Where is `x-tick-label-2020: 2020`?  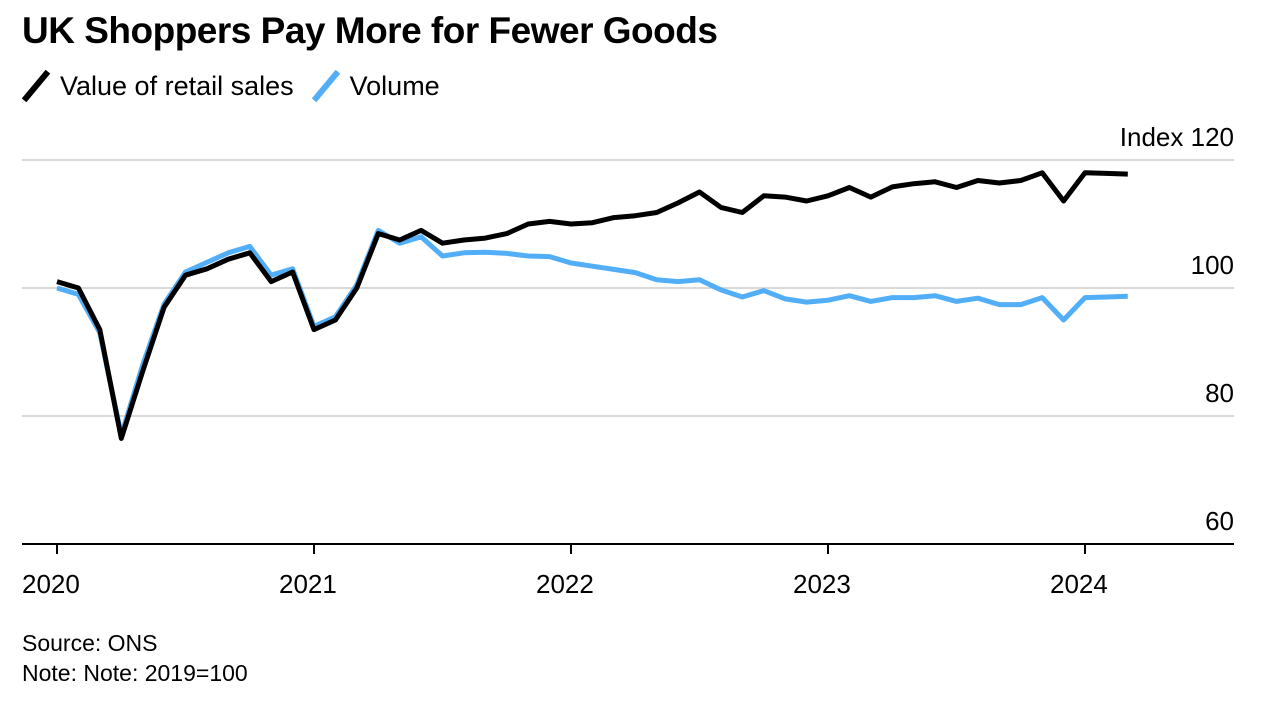 x-tick-label-2020: 2020 is located at coordinates (51, 584).